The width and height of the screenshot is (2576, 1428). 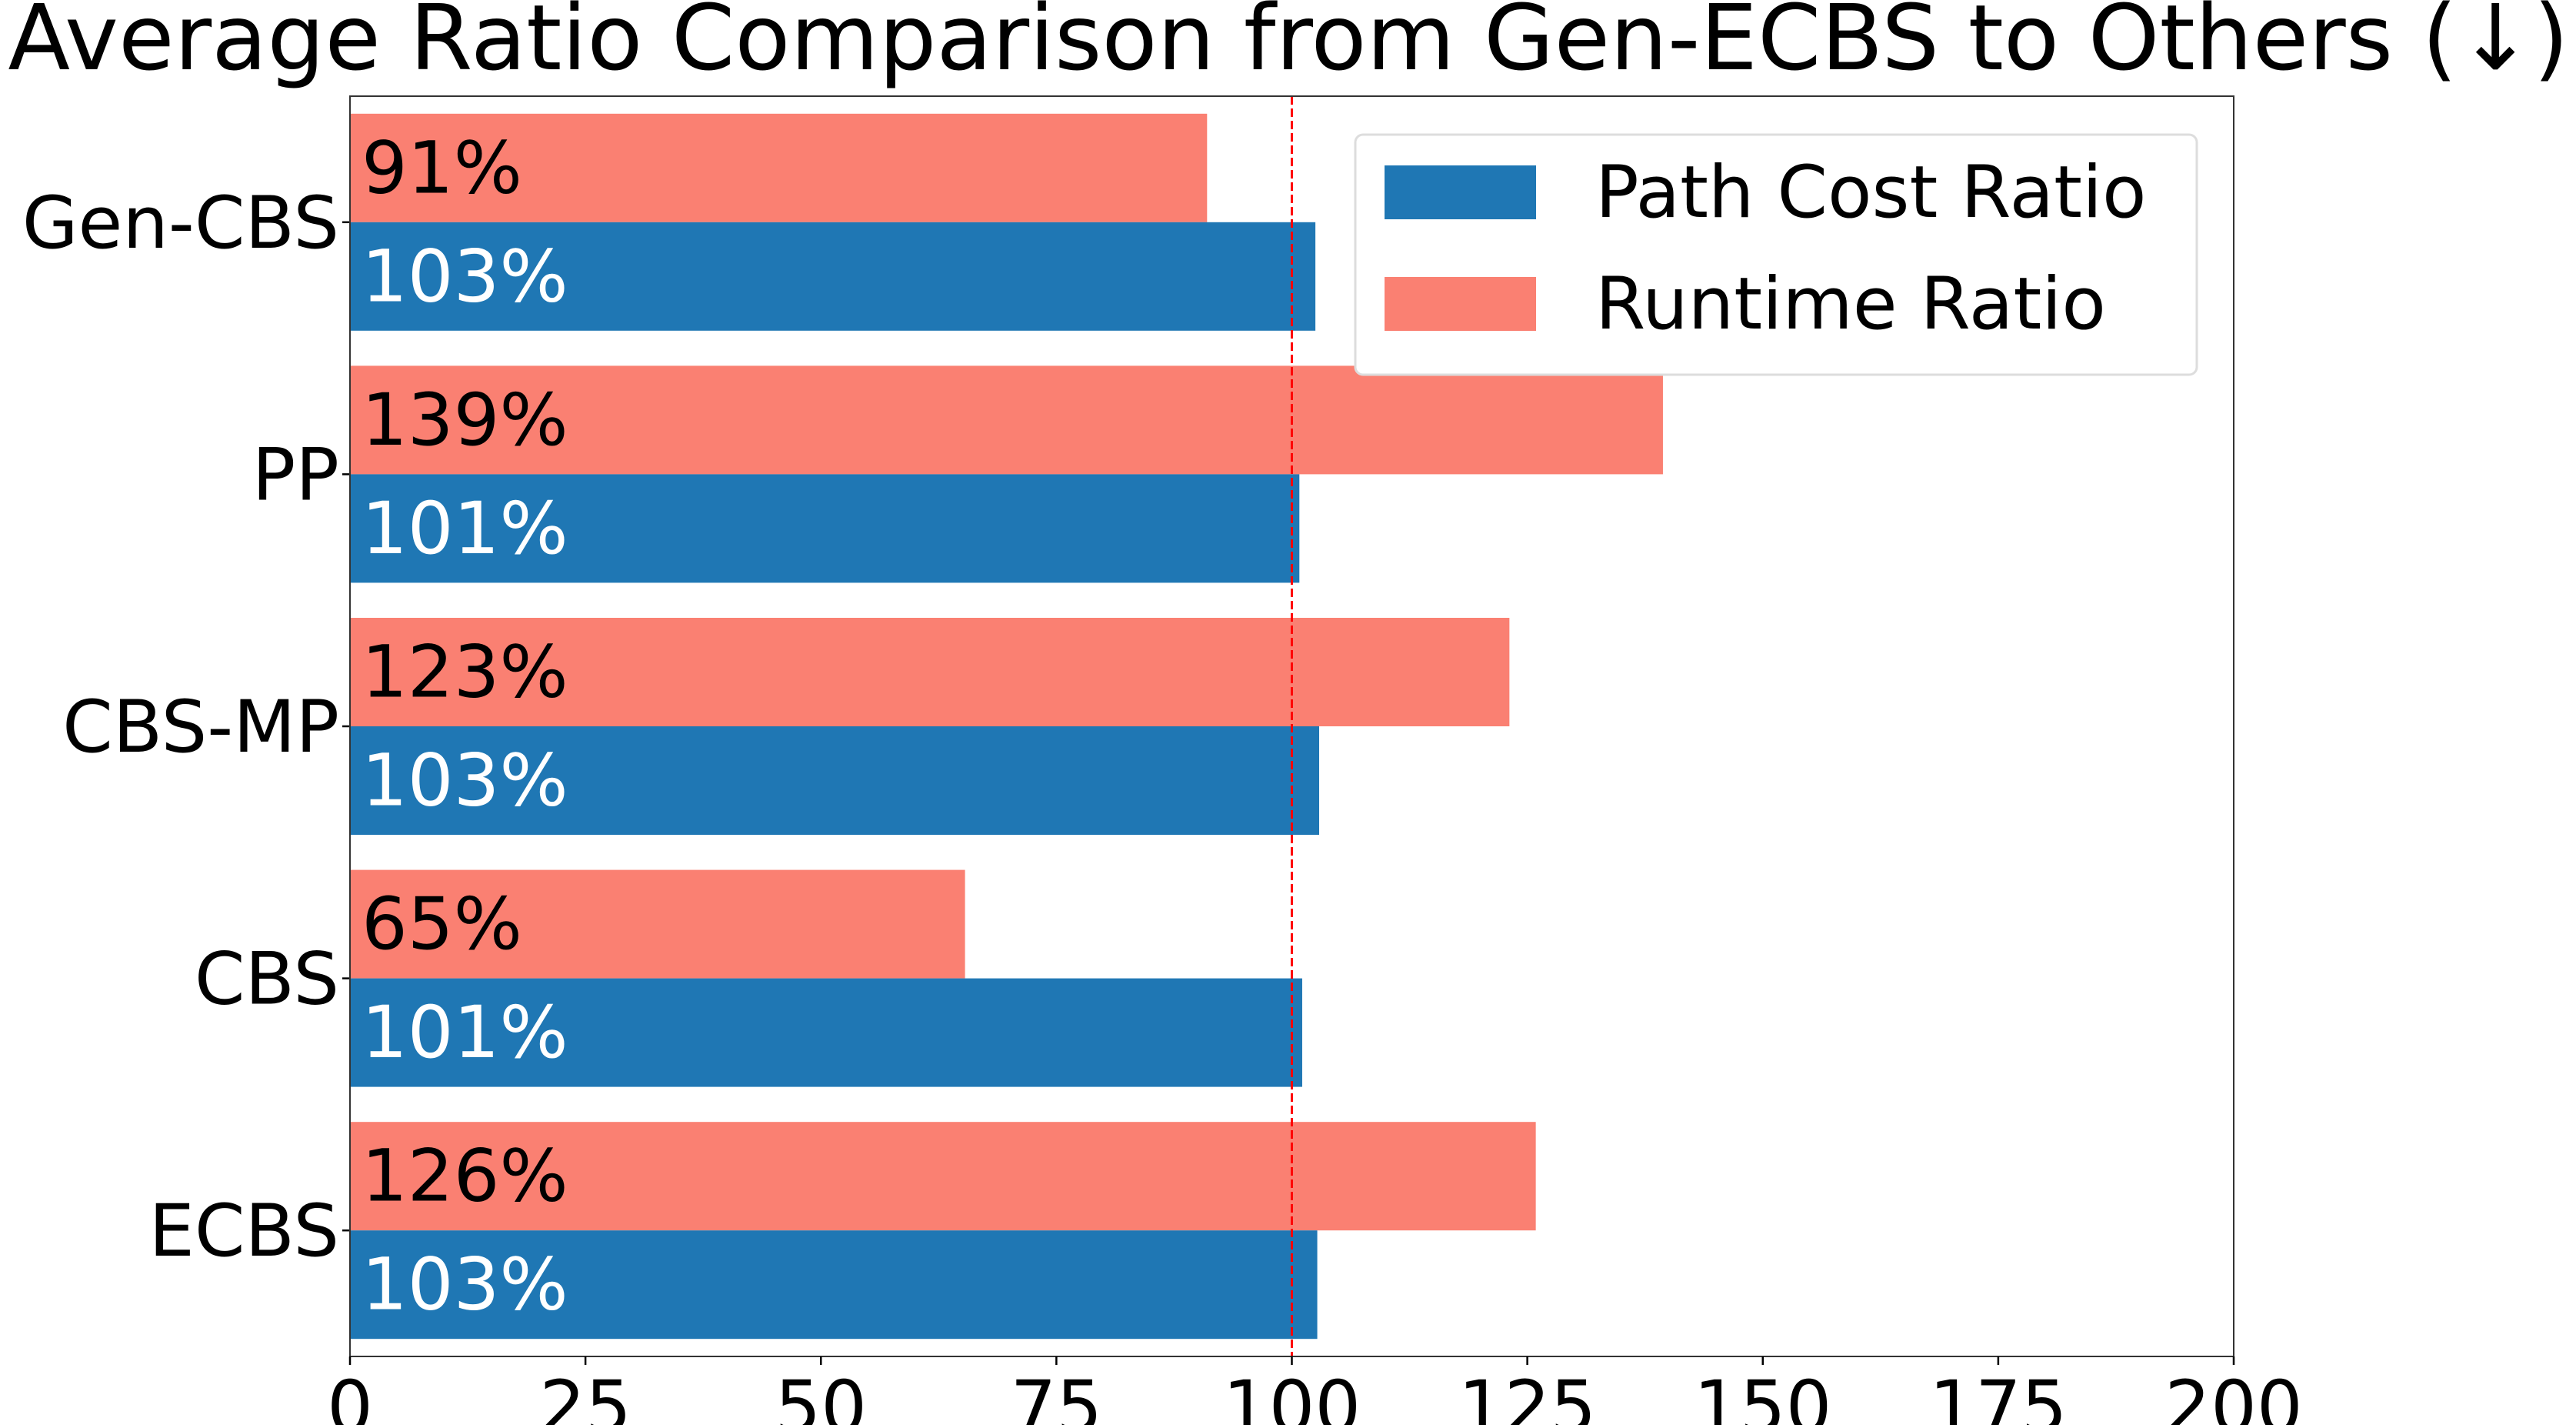 I want to click on chart-legend: Path Cost Ratio Runtime Ratio, so click(x=1776, y=254).